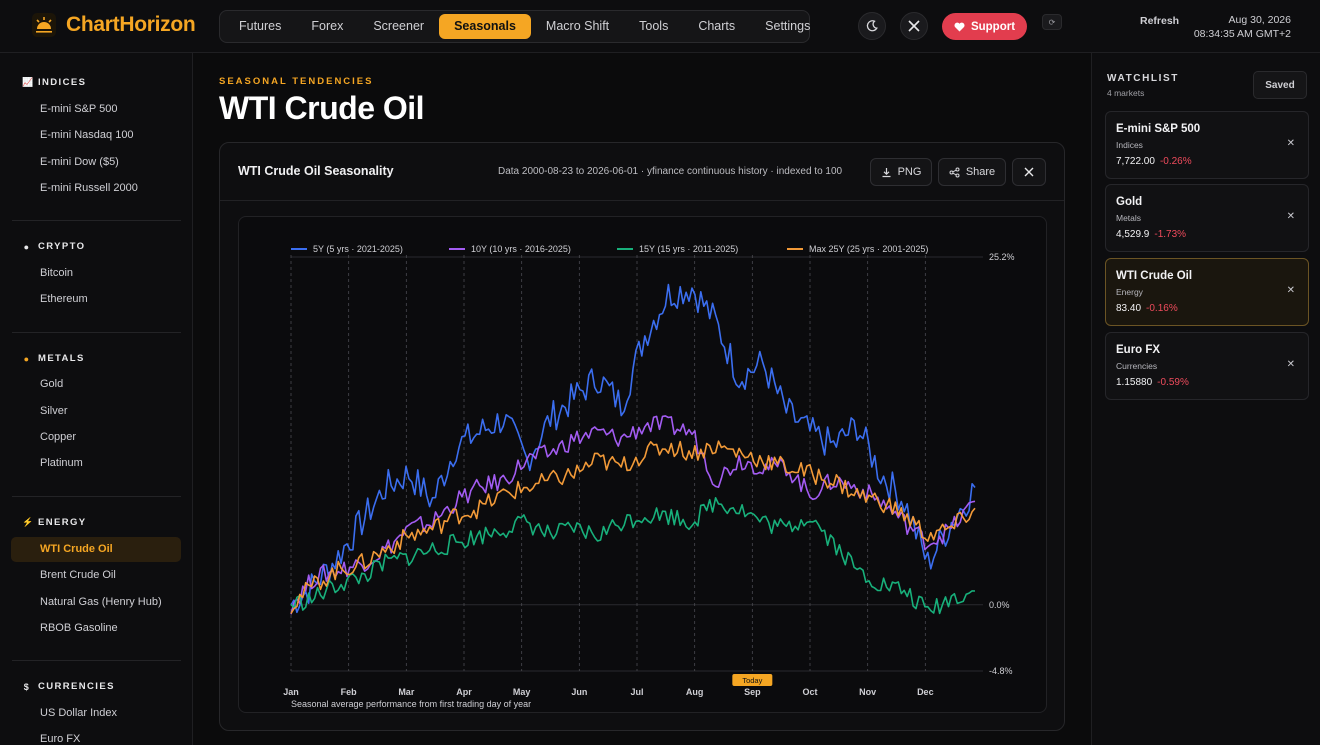 The image size is (1320, 745). What do you see at coordinates (485, 26) in the screenshot?
I see `nav-seasonals: Seasonals` at bounding box center [485, 26].